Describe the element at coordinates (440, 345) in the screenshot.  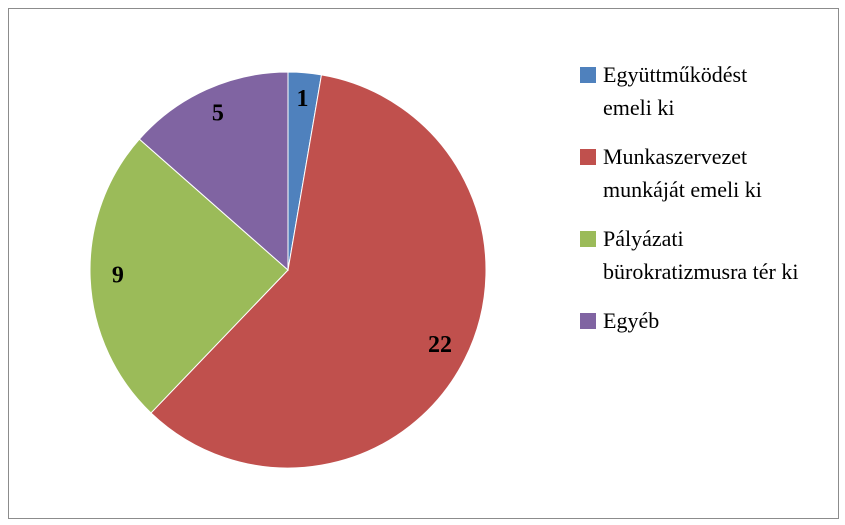
I see `data-label: 22` at that location.